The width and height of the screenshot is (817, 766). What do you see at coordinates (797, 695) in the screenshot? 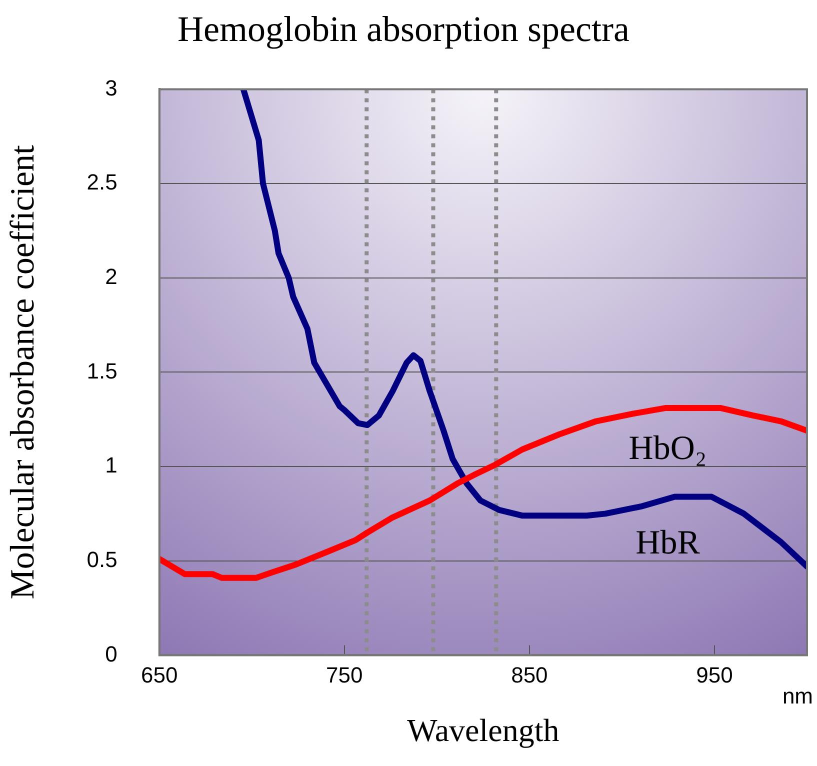
I see `text: nm` at bounding box center [797, 695].